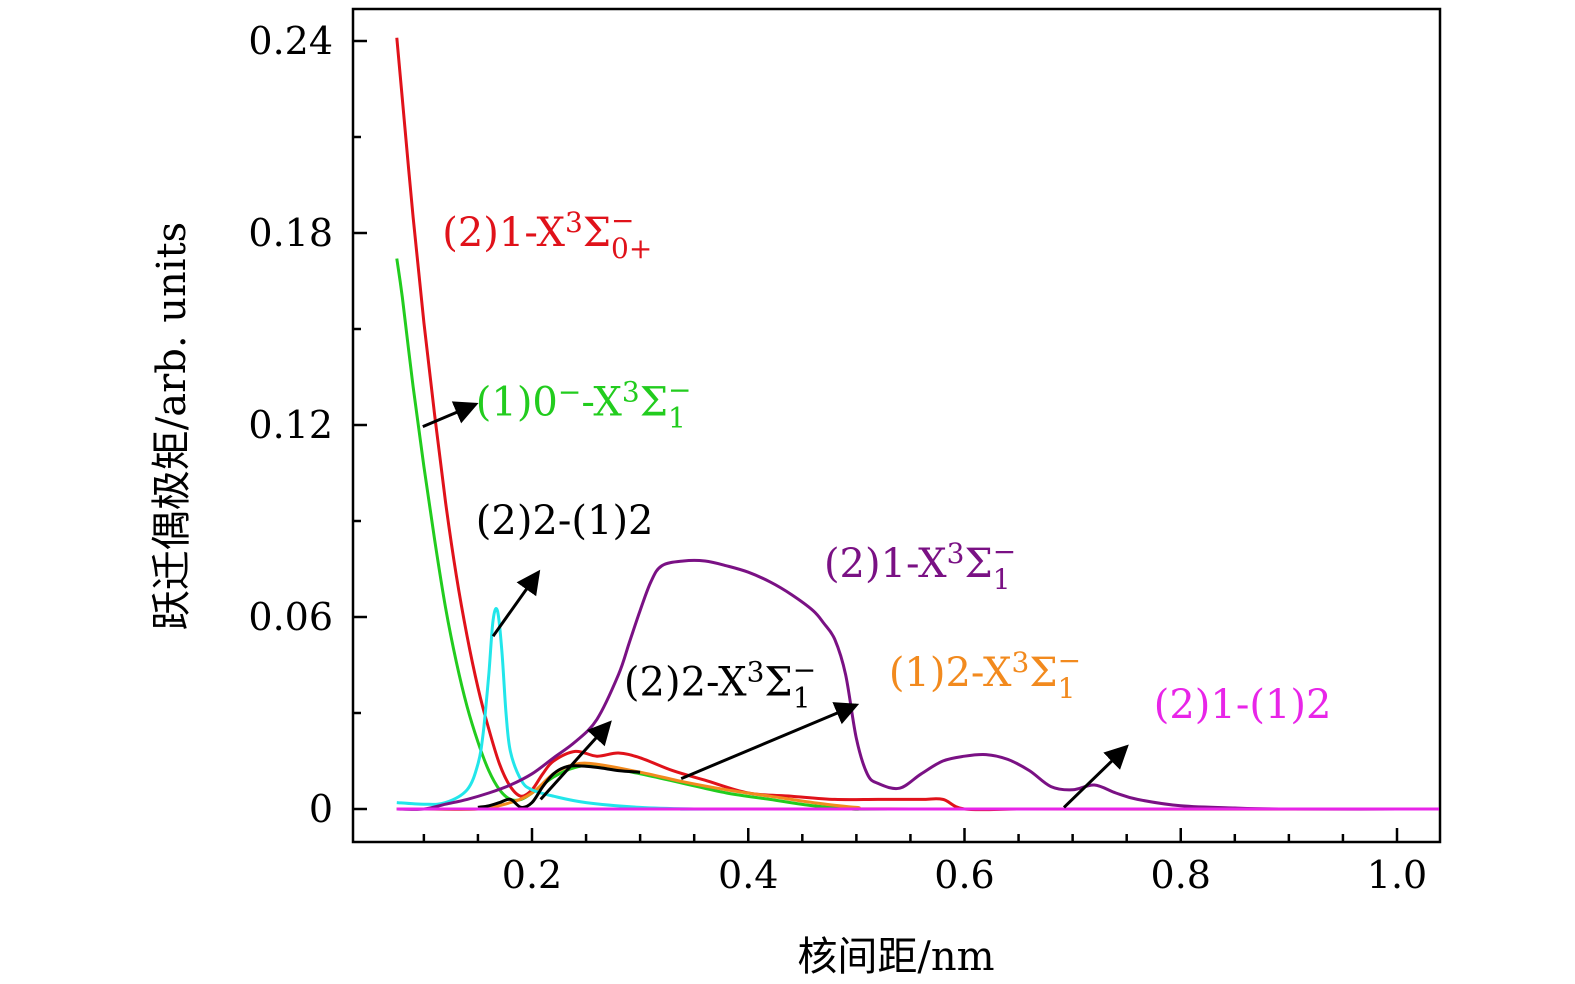 The width and height of the screenshot is (1575, 984). I want to click on x-tick-label: 0.2, so click(532, 875).